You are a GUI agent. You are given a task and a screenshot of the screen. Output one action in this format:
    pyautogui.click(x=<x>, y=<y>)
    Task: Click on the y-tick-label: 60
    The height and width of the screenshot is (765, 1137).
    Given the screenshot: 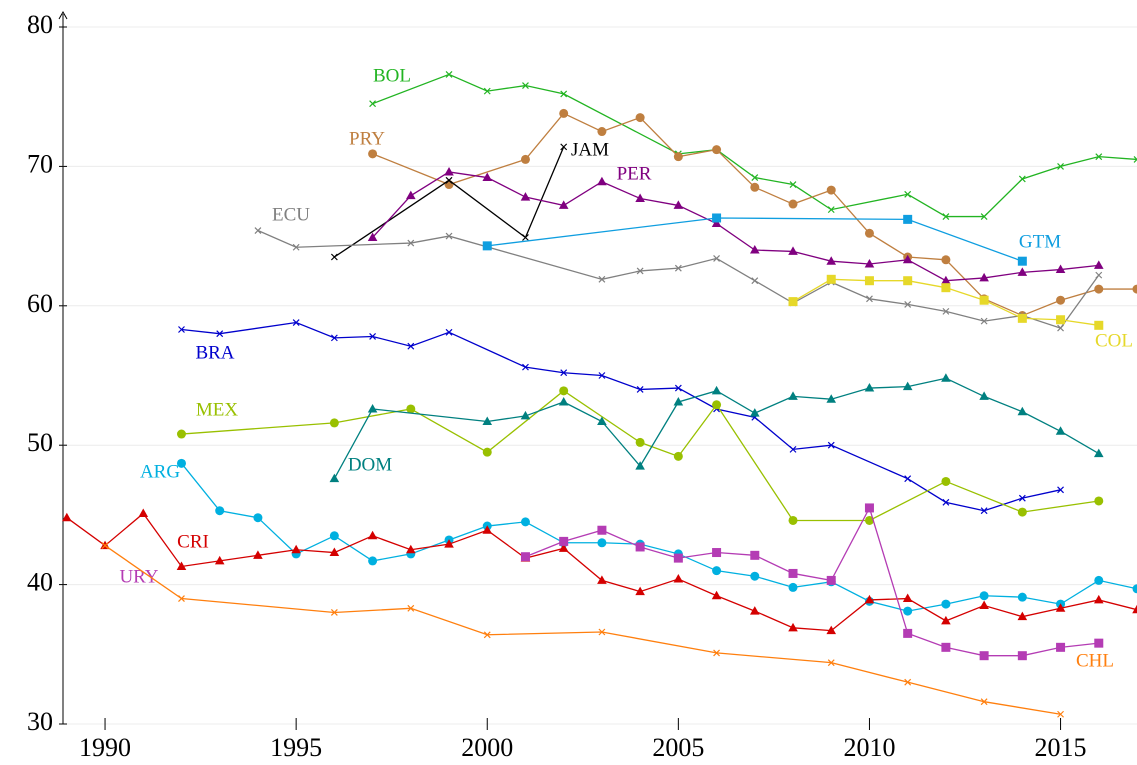 What is the action you would take?
    pyautogui.click(x=40, y=303)
    